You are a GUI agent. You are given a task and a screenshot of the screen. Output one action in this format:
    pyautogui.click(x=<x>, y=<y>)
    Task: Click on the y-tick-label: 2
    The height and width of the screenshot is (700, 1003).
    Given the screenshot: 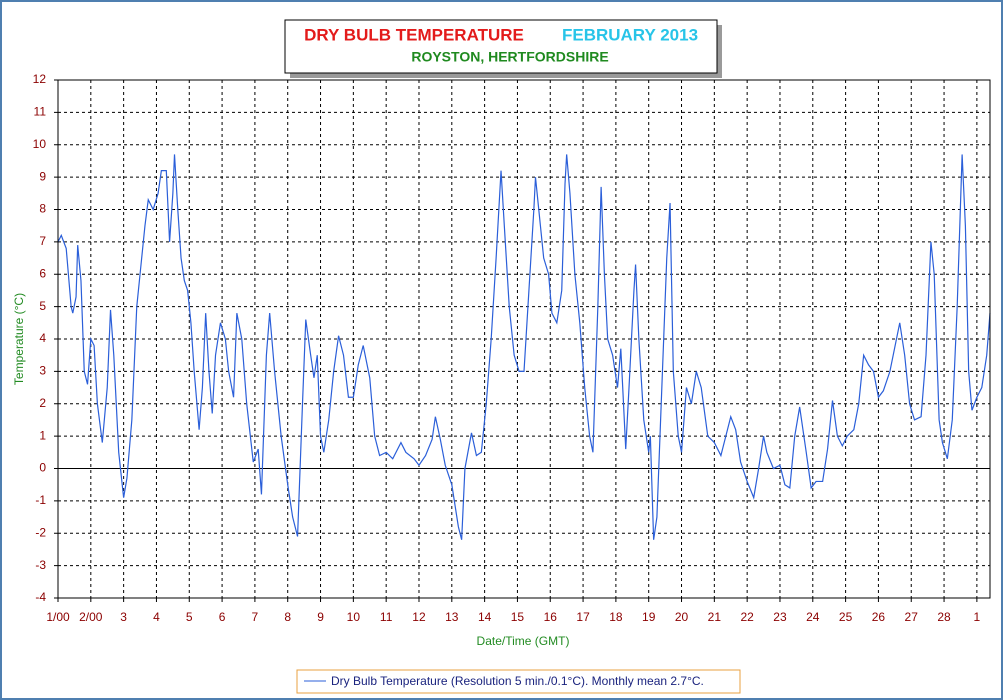 What is the action you would take?
    pyautogui.click(x=42, y=403)
    